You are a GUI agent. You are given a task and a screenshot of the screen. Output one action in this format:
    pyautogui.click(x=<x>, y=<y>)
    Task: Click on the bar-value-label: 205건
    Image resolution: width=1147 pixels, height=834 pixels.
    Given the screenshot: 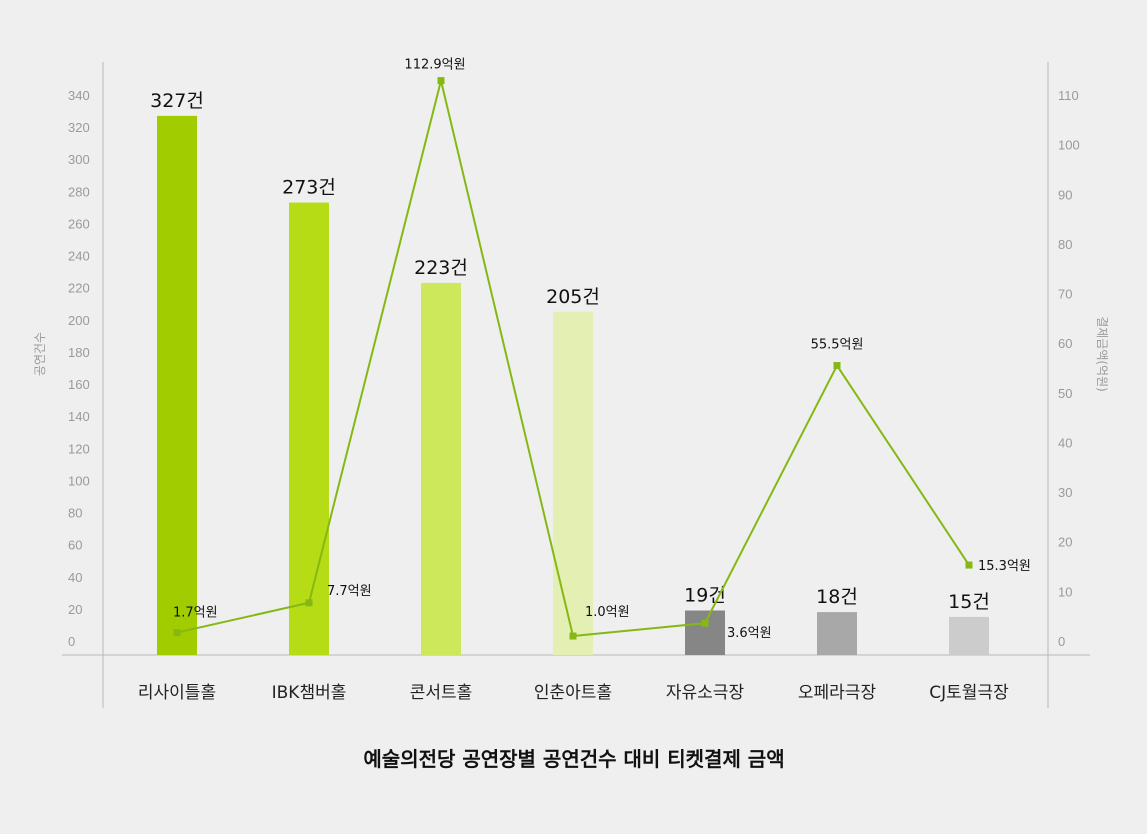 What is the action you would take?
    pyautogui.click(x=573, y=297)
    